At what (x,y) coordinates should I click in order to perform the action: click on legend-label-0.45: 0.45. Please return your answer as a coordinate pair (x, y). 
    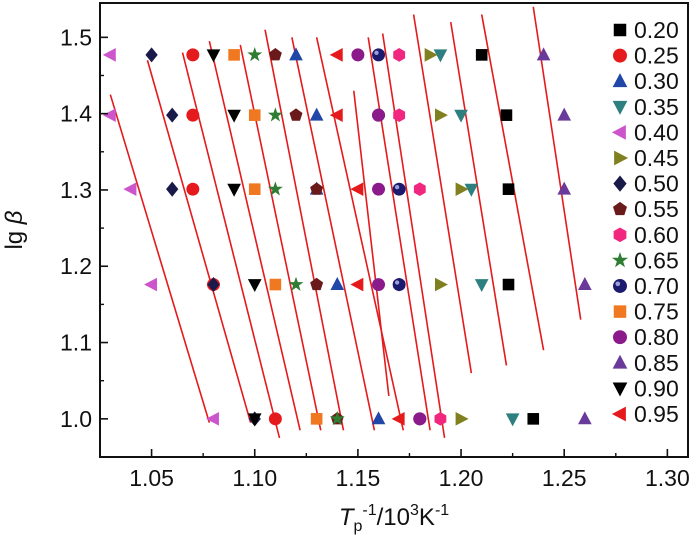
    Looking at the image, I should click on (656, 158).